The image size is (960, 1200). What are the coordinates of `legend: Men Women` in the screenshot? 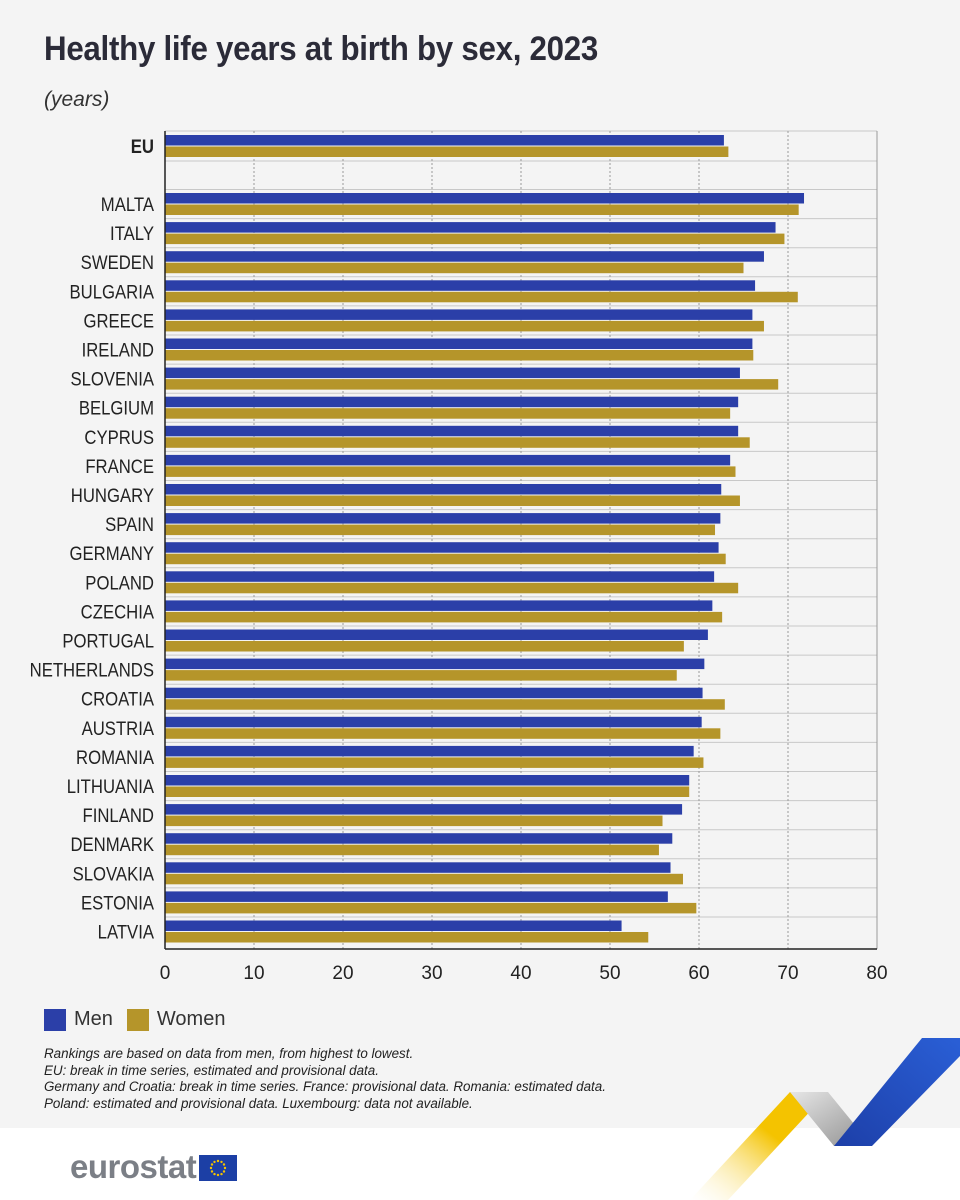 It's located at (141, 1019).